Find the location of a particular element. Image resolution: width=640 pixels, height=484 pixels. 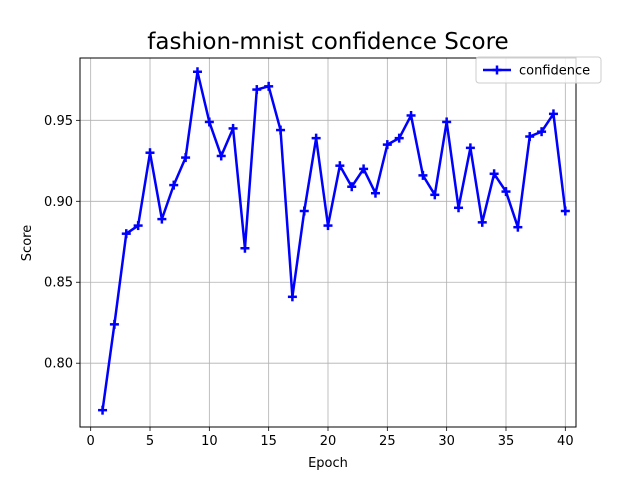

y-axis-label: Score is located at coordinates (27, 243).